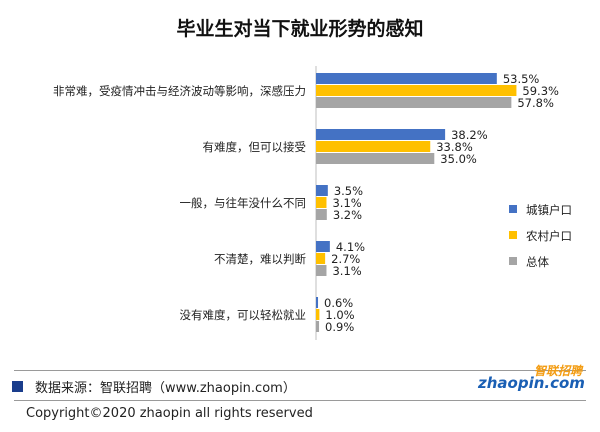  What do you see at coordinates (17, 386) in the screenshot?
I see `source-square-icon` at bounding box center [17, 386].